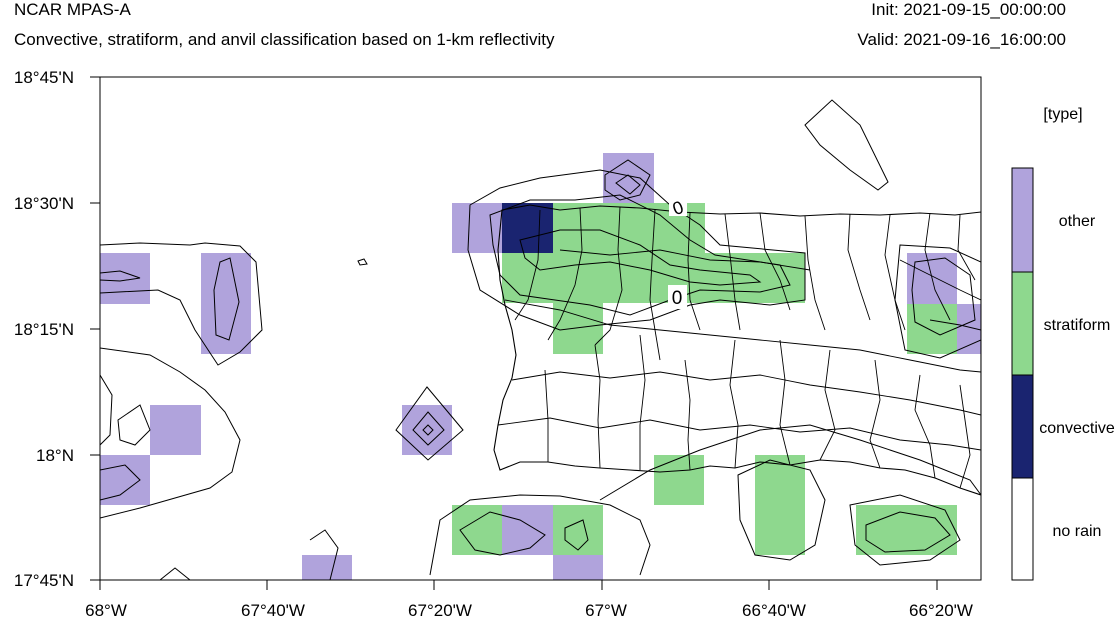 This screenshot has height=626, width=1117. I want to click on lat-tick-label: 17°45'N, so click(44, 580).